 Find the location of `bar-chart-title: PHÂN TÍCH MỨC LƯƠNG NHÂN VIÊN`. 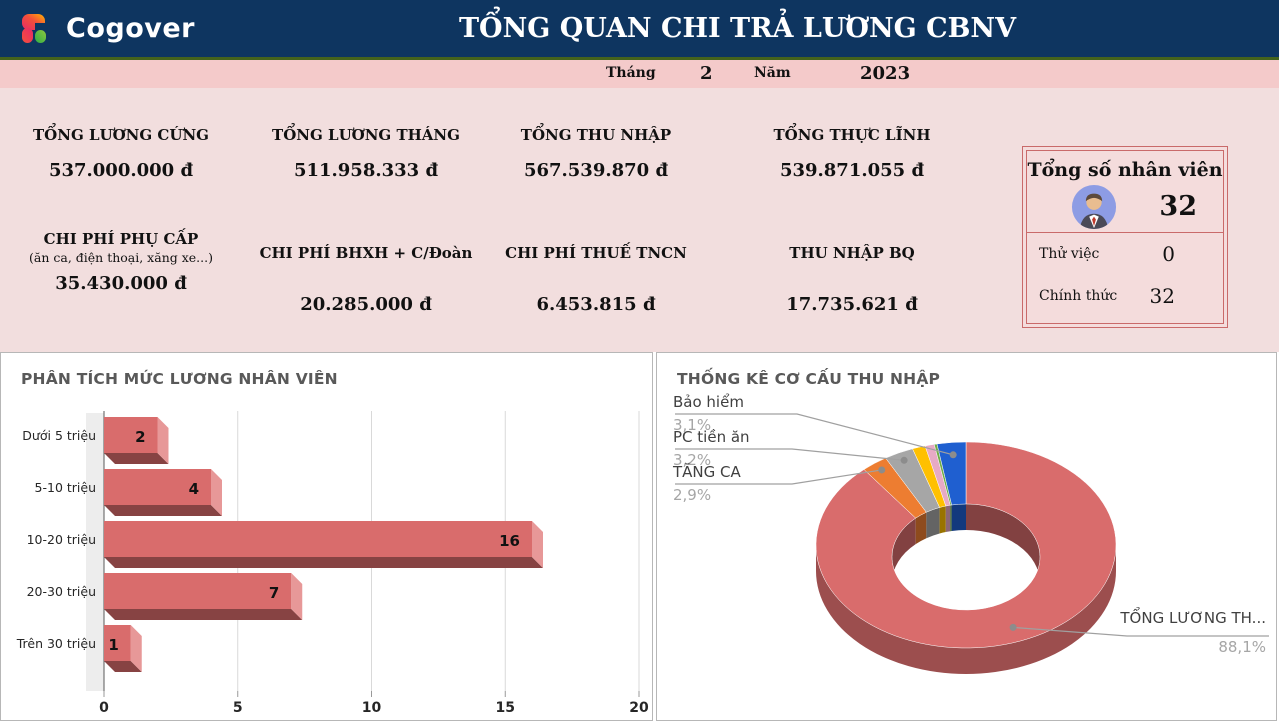

bar-chart-title: PHÂN TÍCH MỨC LƯƠNG NHÂN VIÊN is located at coordinates (179, 379).